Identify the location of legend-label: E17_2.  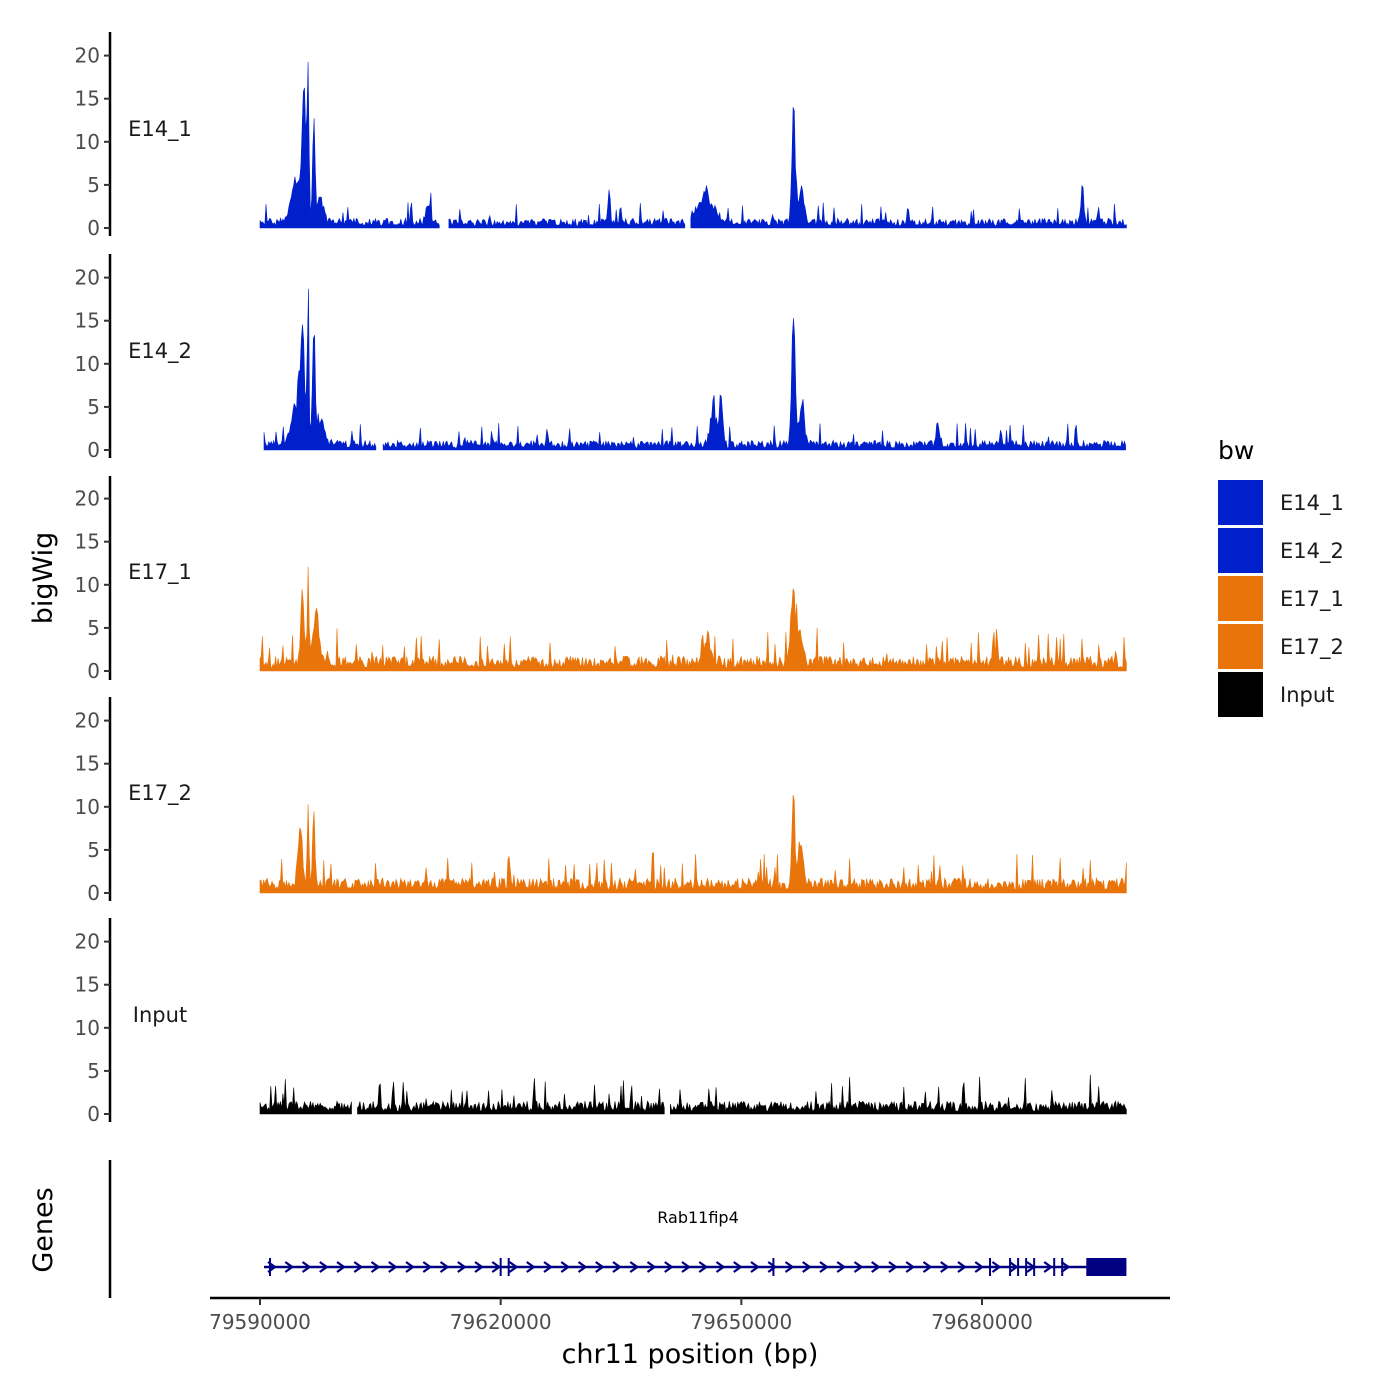
(1312, 647).